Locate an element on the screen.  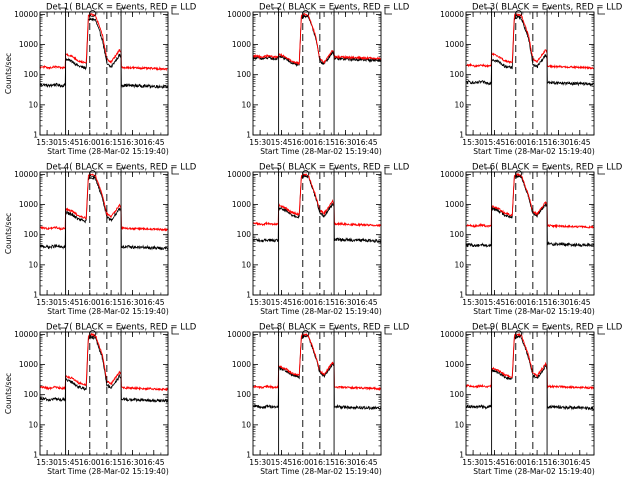
panel-title: Det 5( BLACK = Events, RED = LLD is located at coordinates (334, 168).